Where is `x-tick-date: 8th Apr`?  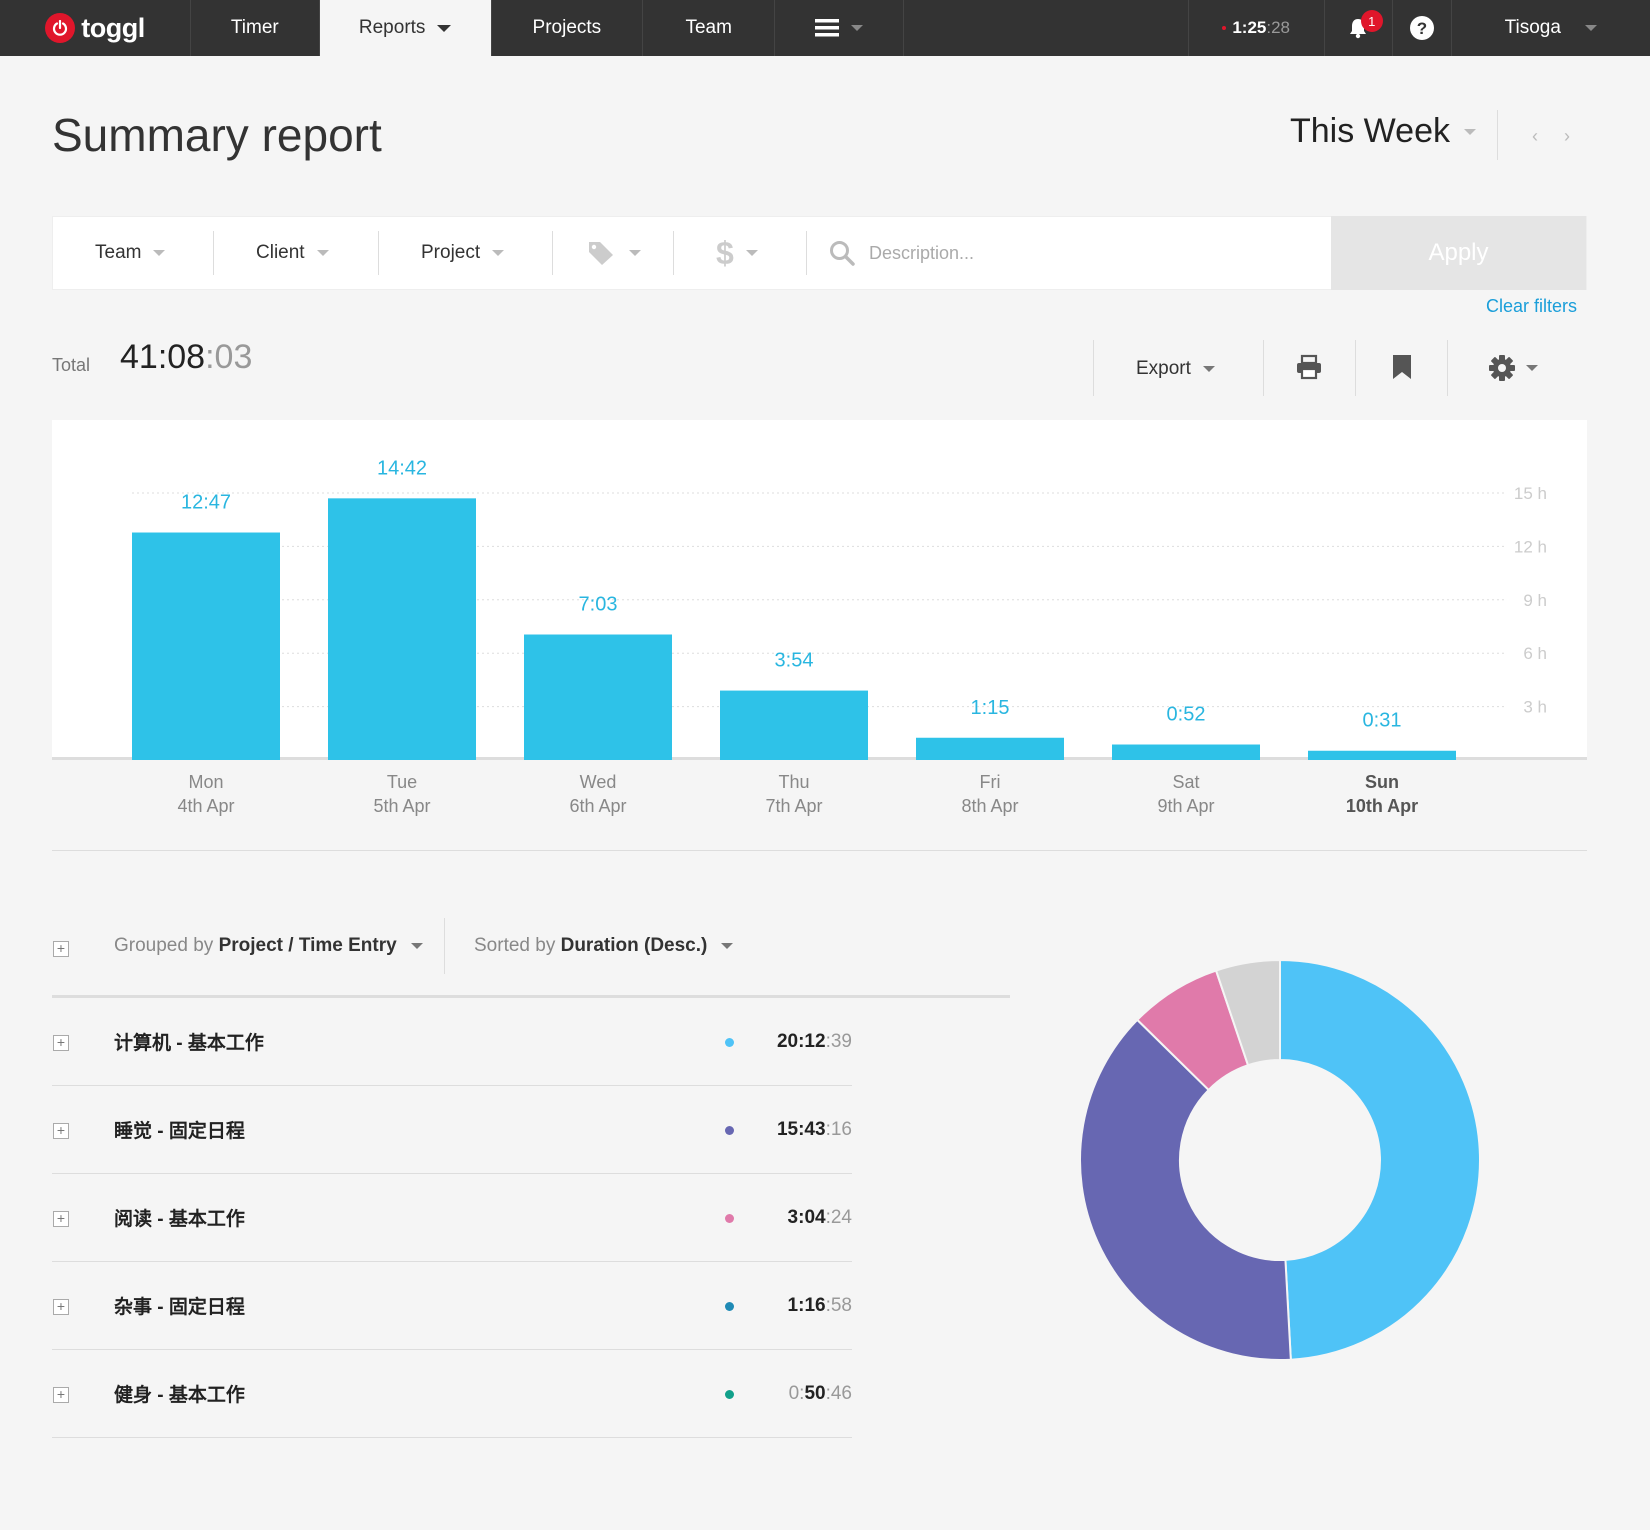 x-tick-date: 8th Apr is located at coordinates (990, 806).